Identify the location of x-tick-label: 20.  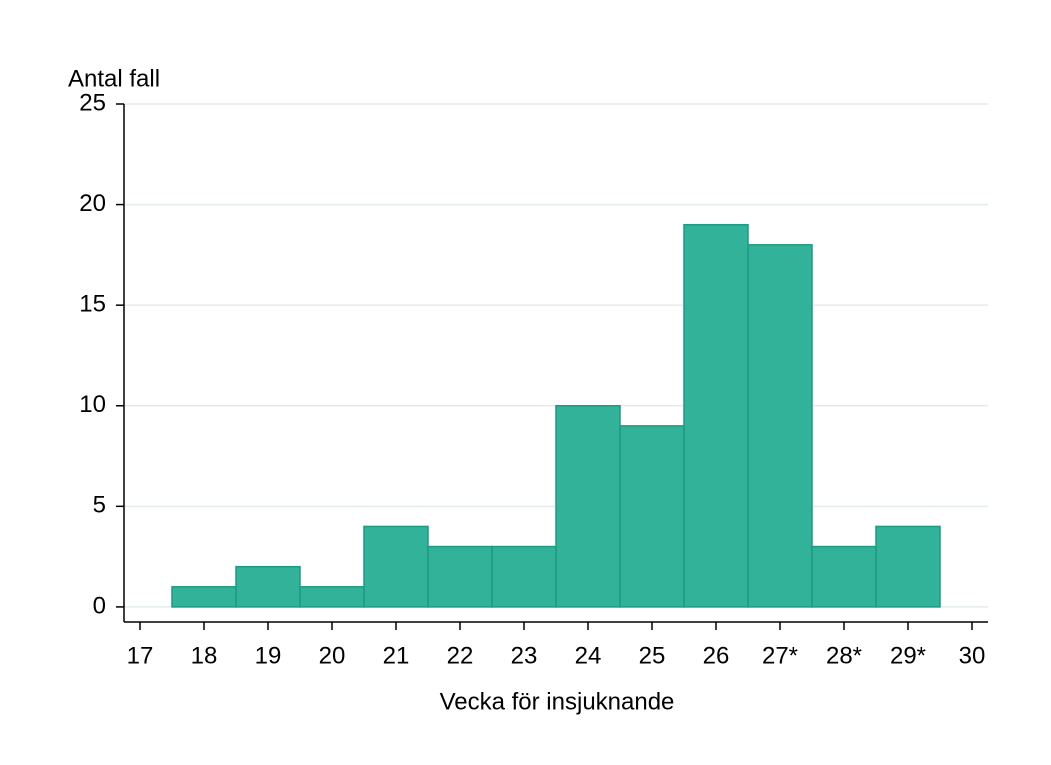
(332, 655).